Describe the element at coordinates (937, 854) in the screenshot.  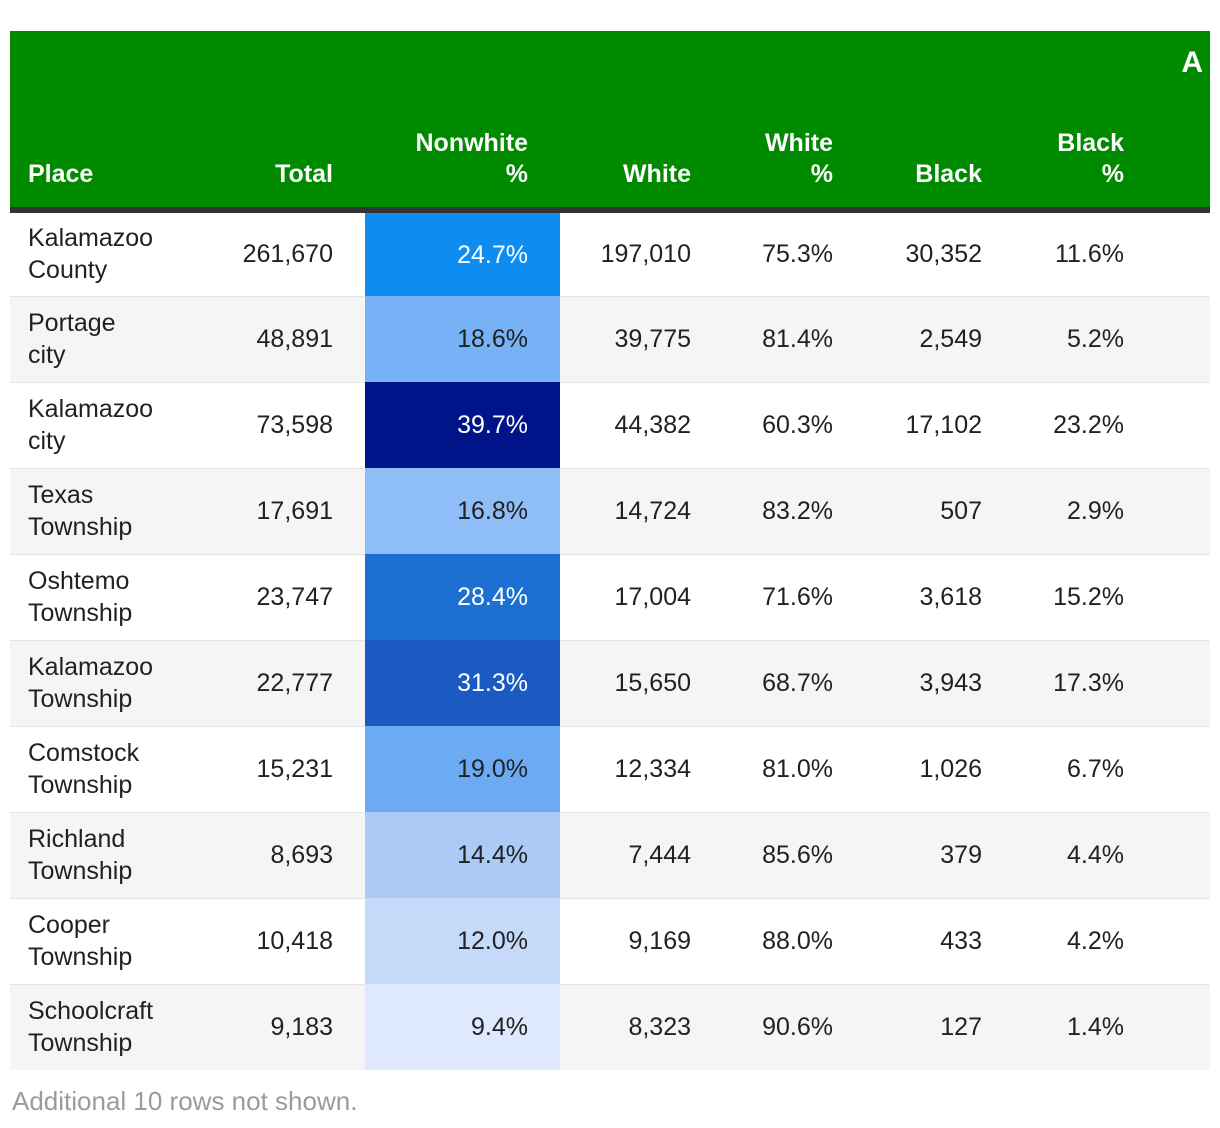
I see `cell-black: 379` at that location.